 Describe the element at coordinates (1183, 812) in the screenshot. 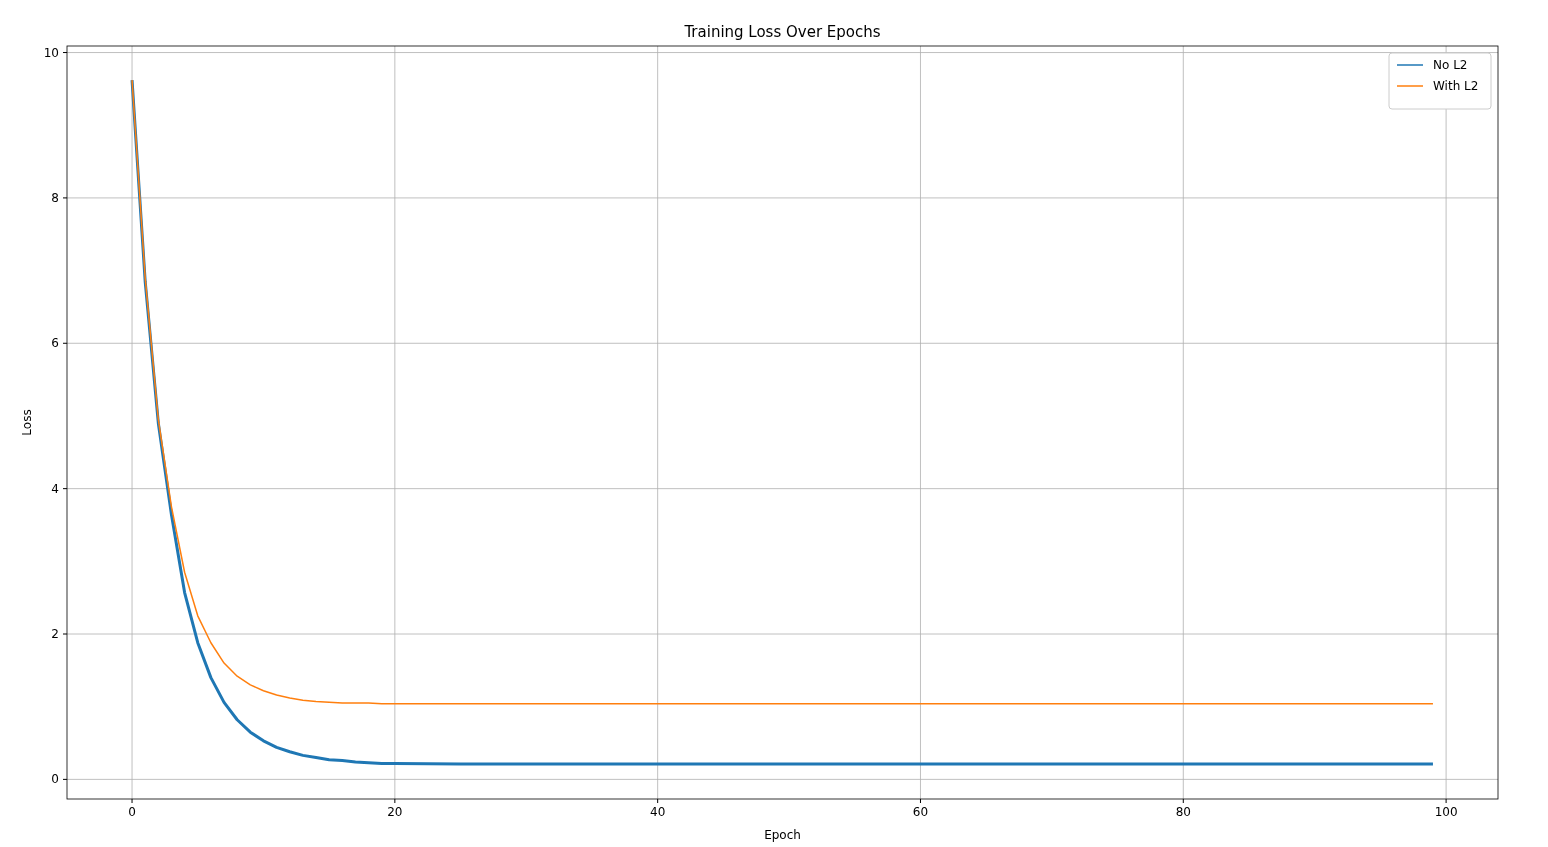

I see `x-tick-label: 80` at that location.